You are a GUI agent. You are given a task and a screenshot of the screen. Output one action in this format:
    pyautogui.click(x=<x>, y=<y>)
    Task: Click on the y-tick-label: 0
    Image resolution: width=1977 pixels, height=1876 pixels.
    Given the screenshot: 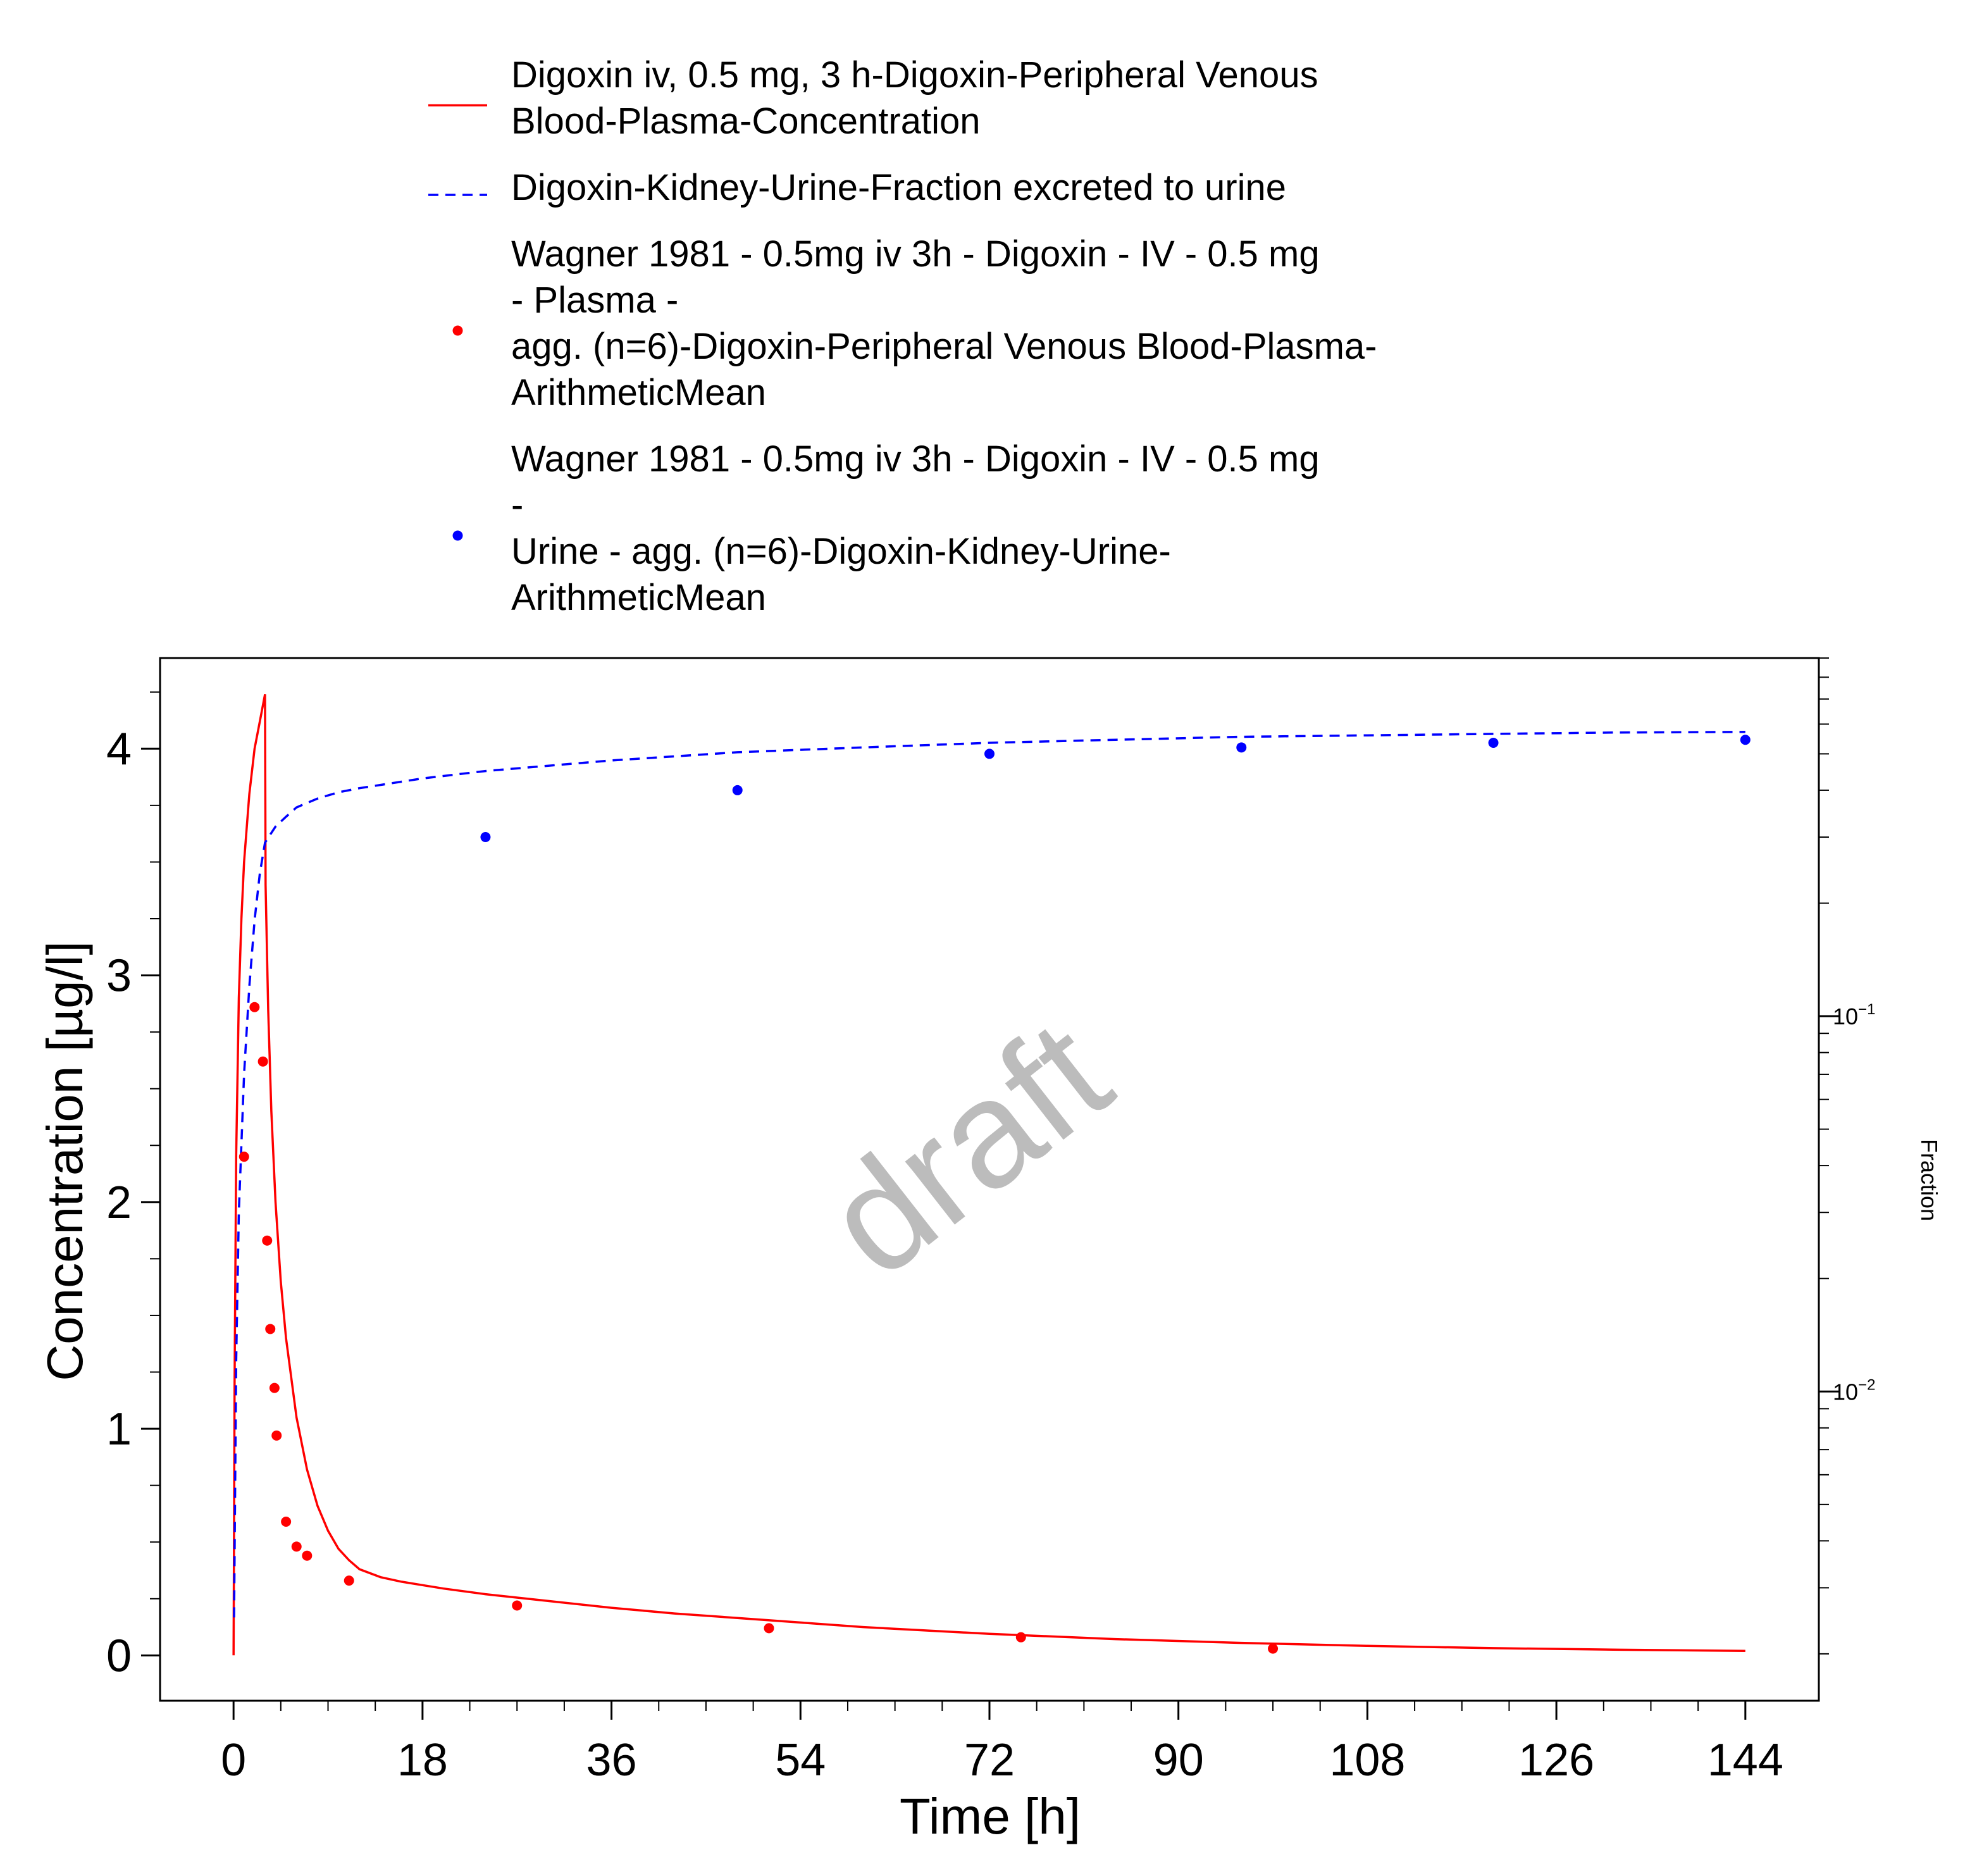 What is the action you would take?
    pyautogui.click(x=119, y=1656)
    